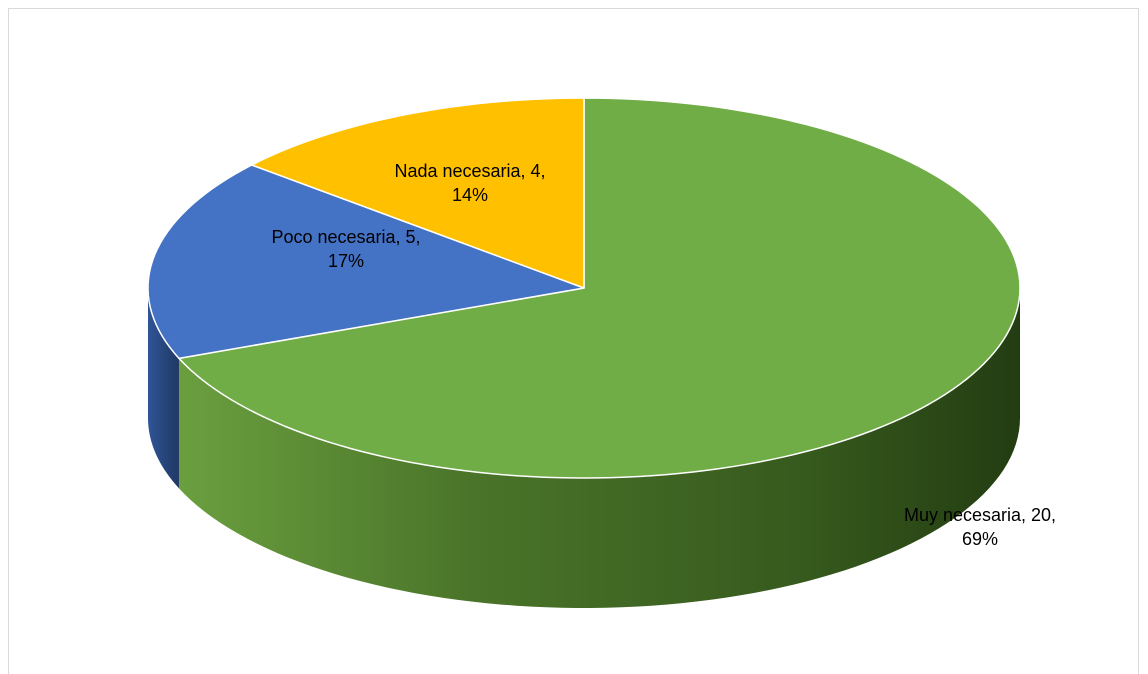  What do you see at coordinates (163, 388) in the screenshot?
I see `pie-side-poco-necesaria` at bounding box center [163, 388].